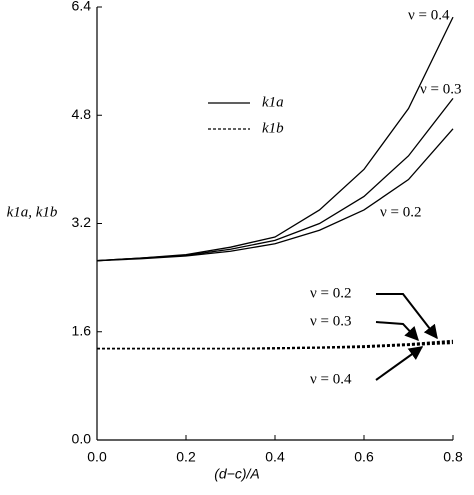 The image size is (474, 495). What do you see at coordinates (186, 457) in the screenshot?
I see `x-tick-label: 0.2` at bounding box center [186, 457].